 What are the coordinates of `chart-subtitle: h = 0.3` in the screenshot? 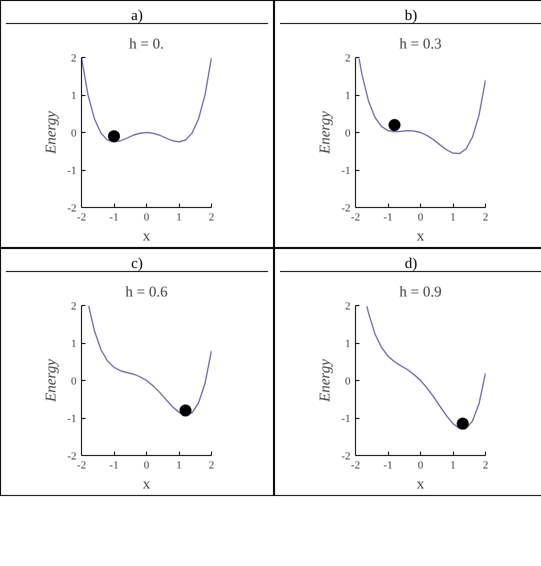 It's located at (420, 44).